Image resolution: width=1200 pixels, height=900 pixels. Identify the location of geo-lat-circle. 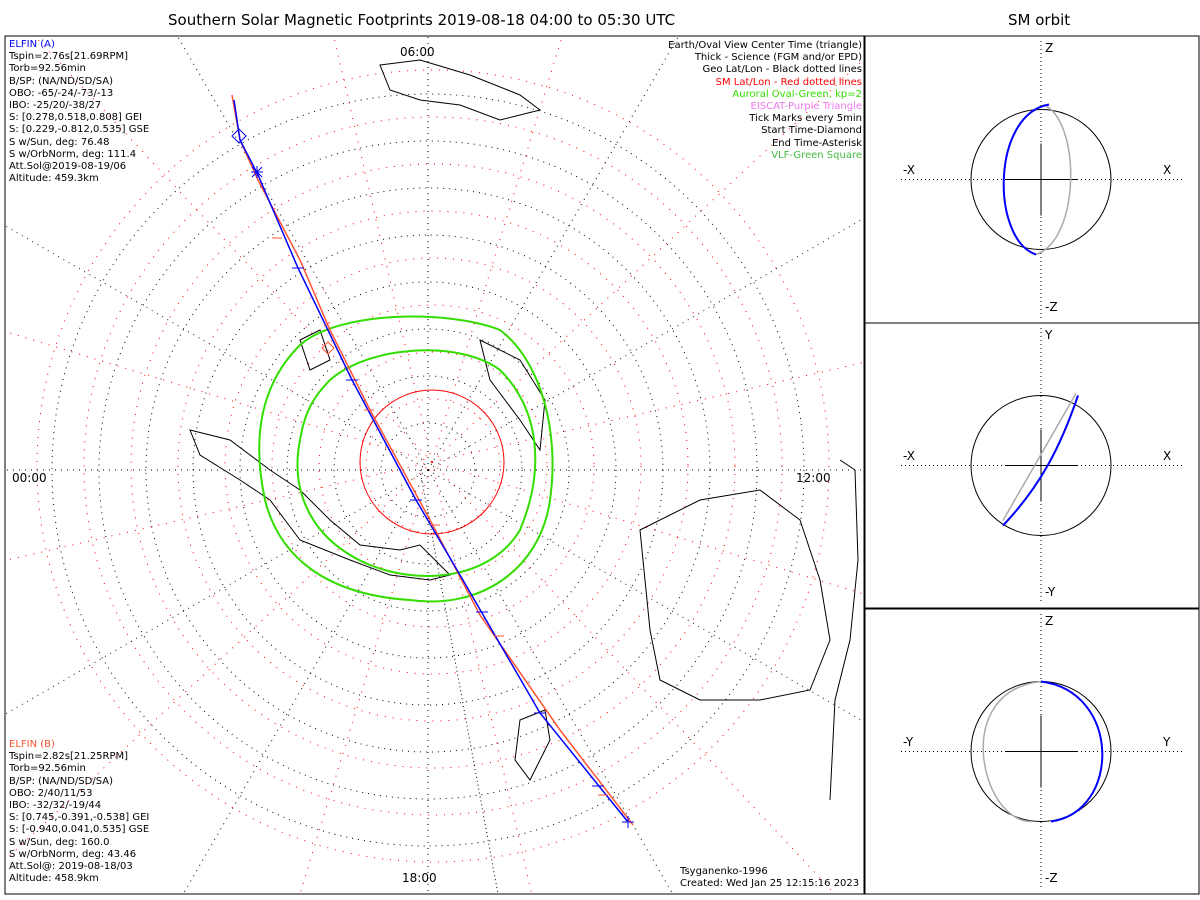
(428, 470).